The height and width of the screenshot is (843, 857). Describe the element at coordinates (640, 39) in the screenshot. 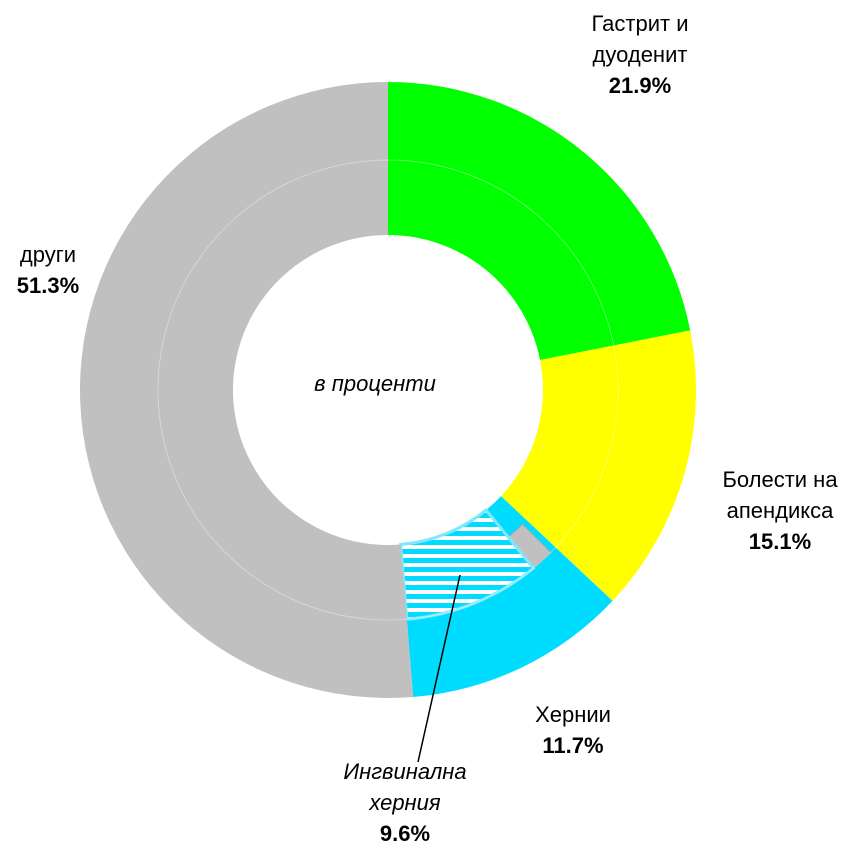

I see `category: Гастрит и дуоденит` at that location.